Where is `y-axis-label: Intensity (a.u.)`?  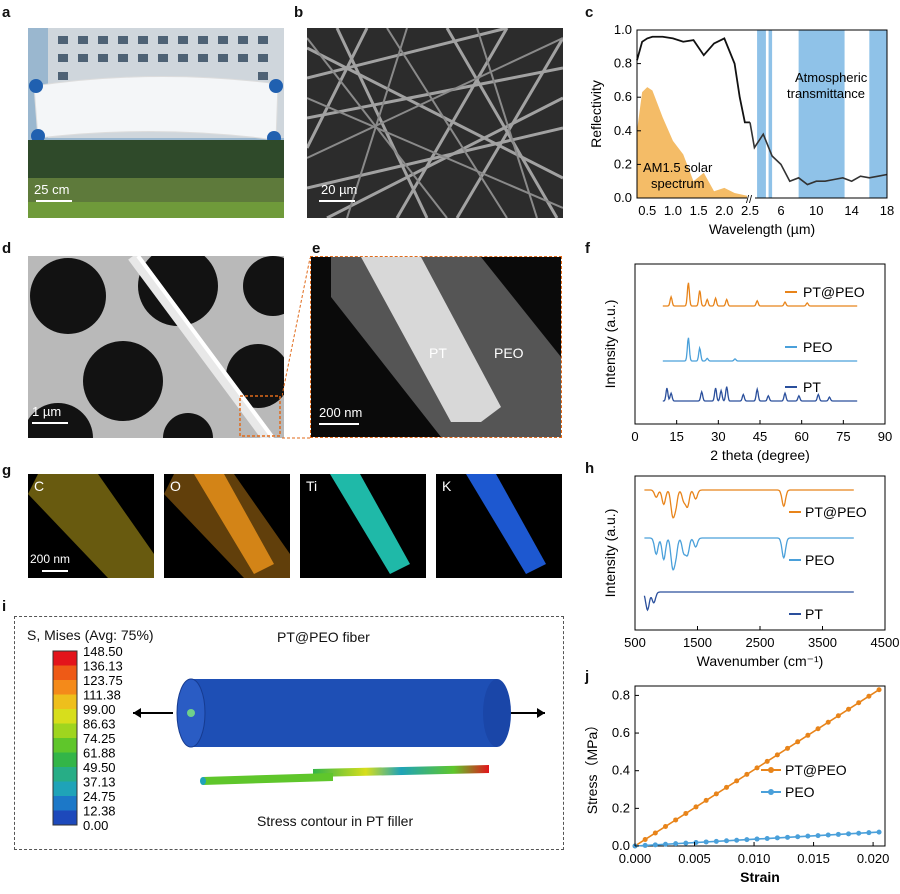 y-axis-label: Intensity (a.u.) is located at coordinates (610, 553).